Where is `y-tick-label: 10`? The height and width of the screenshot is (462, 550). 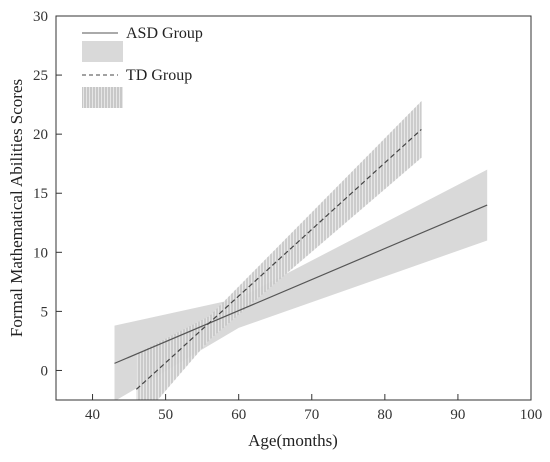 y-tick-label: 10 is located at coordinates (40, 253).